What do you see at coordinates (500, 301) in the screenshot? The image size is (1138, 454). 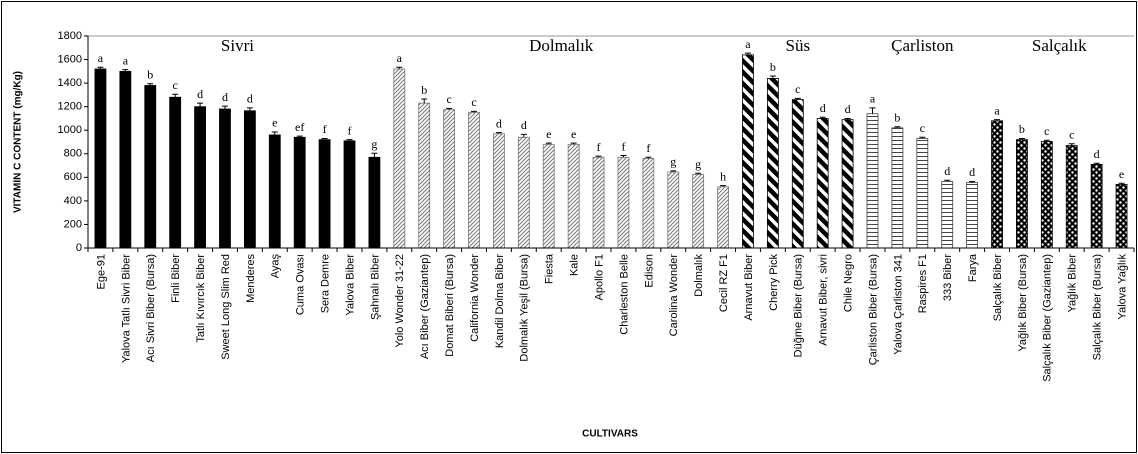 I see `x-tick-label: Kandil Dolma Biber` at bounding box center [500, 301].